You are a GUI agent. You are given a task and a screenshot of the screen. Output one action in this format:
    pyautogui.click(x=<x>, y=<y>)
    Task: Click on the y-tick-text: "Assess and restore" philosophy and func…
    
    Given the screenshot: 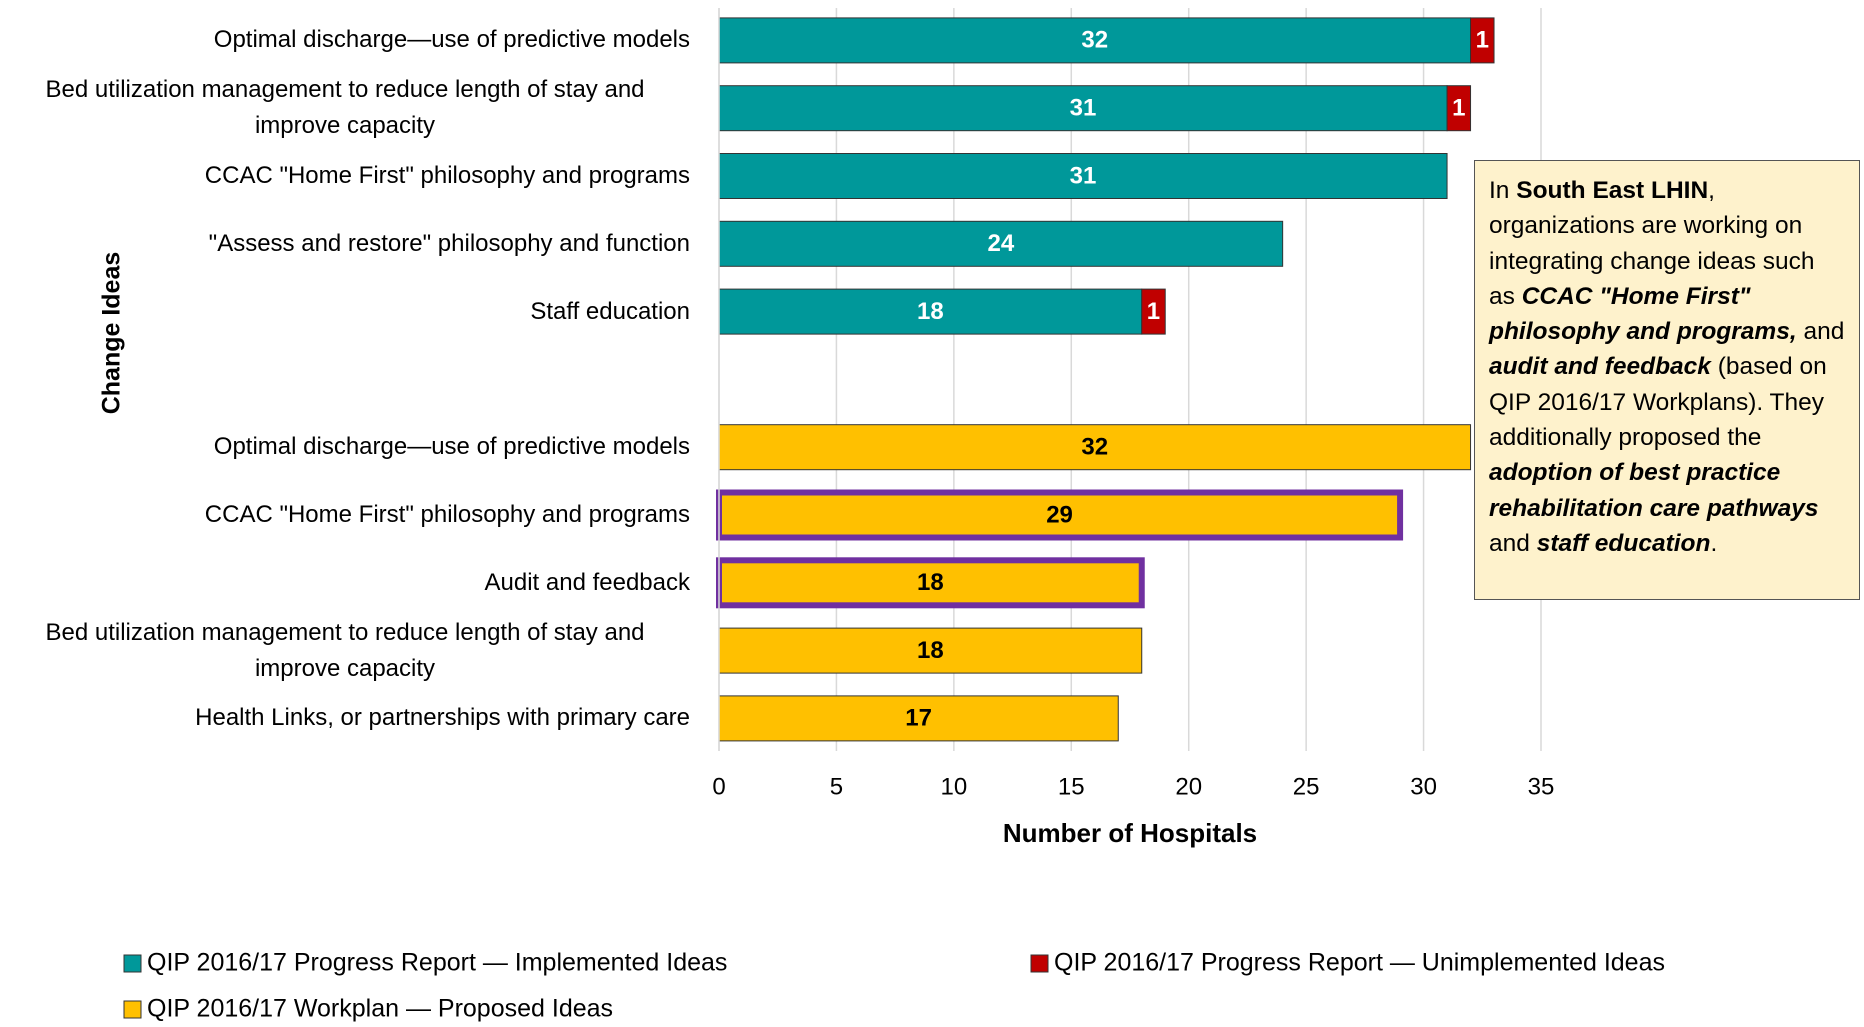 What is the action you would take?
    pyautogui.click(x=449, y=243)
    